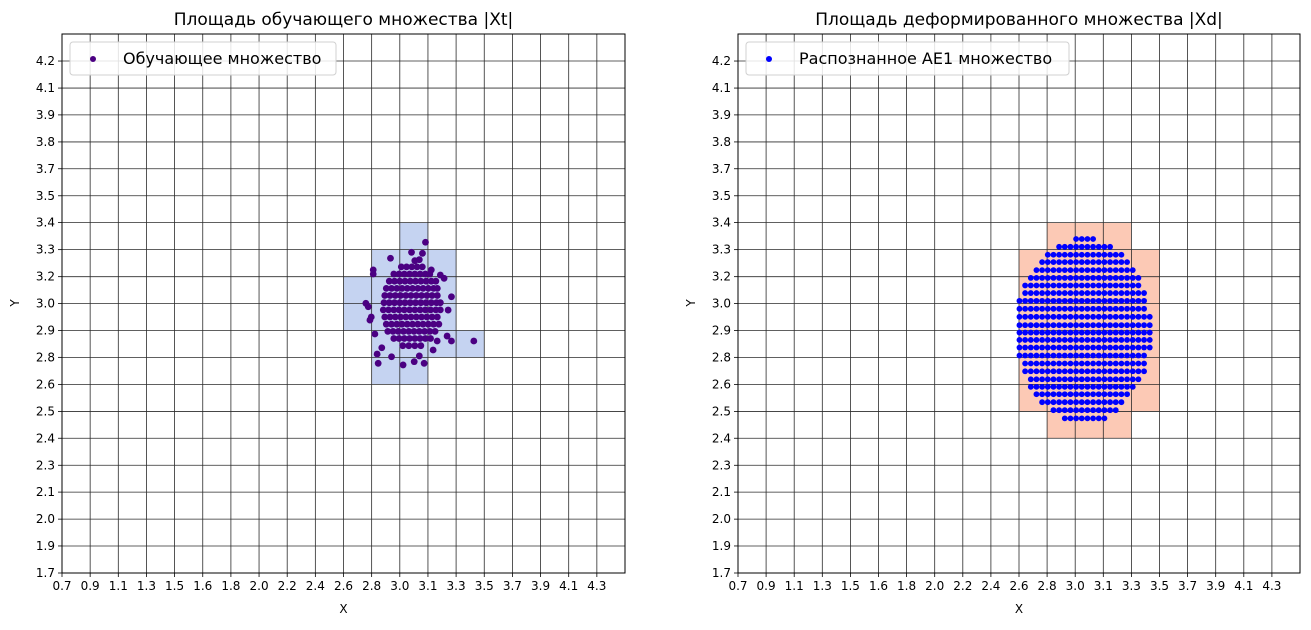  What do you see at coordinates (45, 115) in the screenshot?
I see `y-tick-label: 3.9` at bounding box center [45, 115].